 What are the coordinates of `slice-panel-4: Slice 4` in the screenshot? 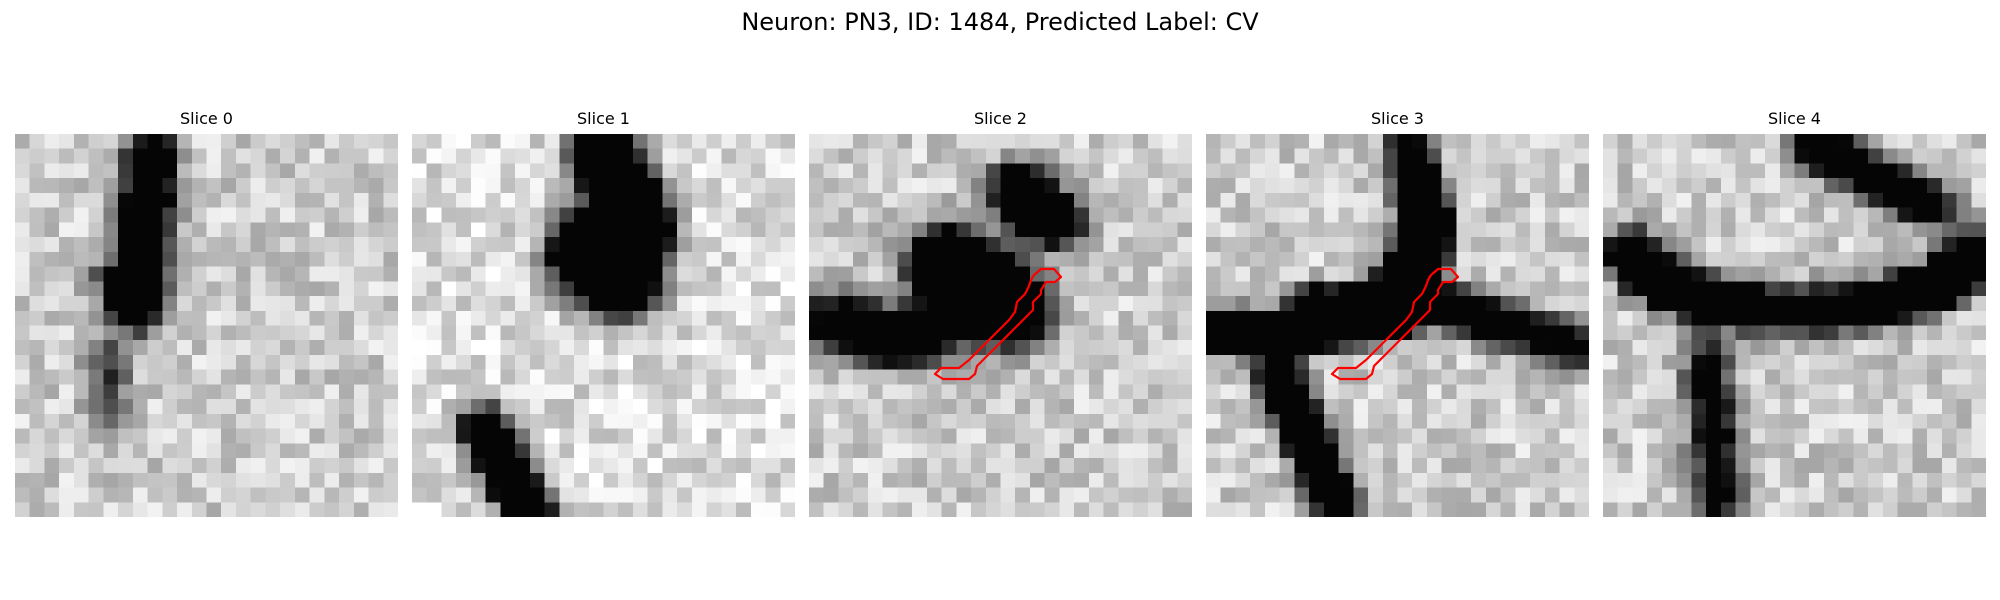 It's located at (1794, 312).